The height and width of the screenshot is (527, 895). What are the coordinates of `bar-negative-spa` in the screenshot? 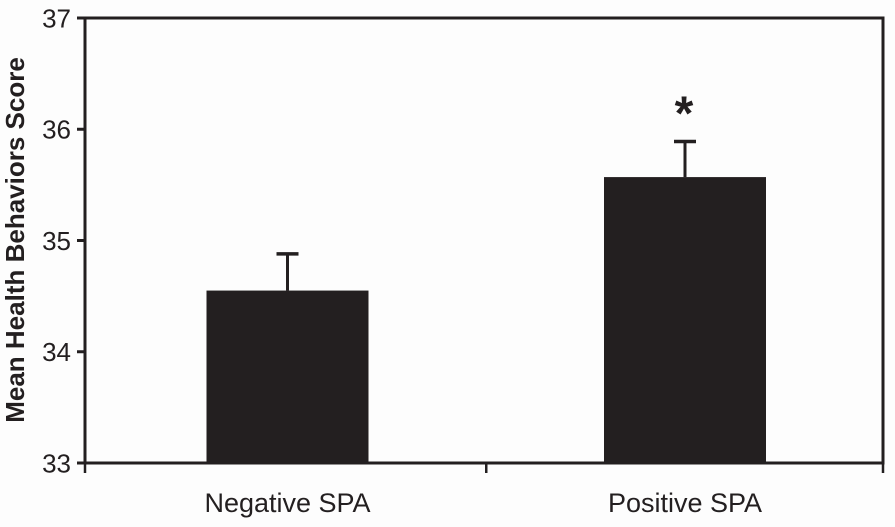 It's located at (287, 376).